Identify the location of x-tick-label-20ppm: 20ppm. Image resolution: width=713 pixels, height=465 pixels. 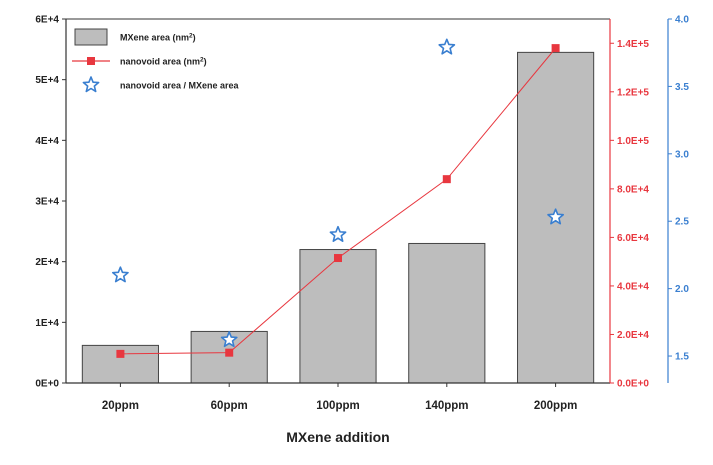
(120, 406).